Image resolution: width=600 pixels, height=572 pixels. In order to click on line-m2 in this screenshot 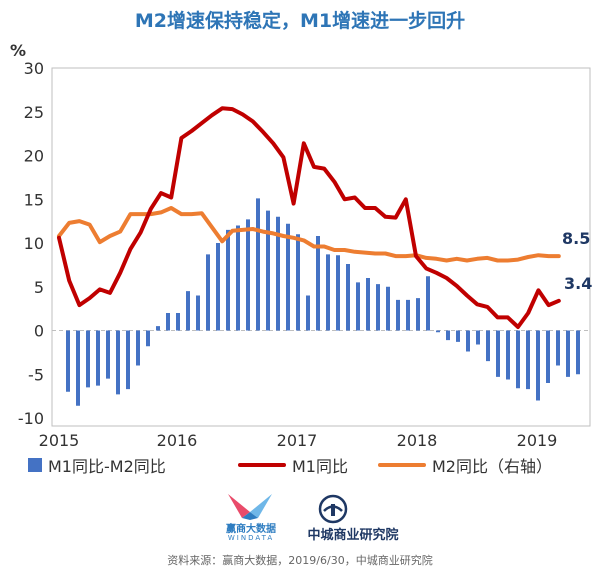, I will do `click(309, 234)`.